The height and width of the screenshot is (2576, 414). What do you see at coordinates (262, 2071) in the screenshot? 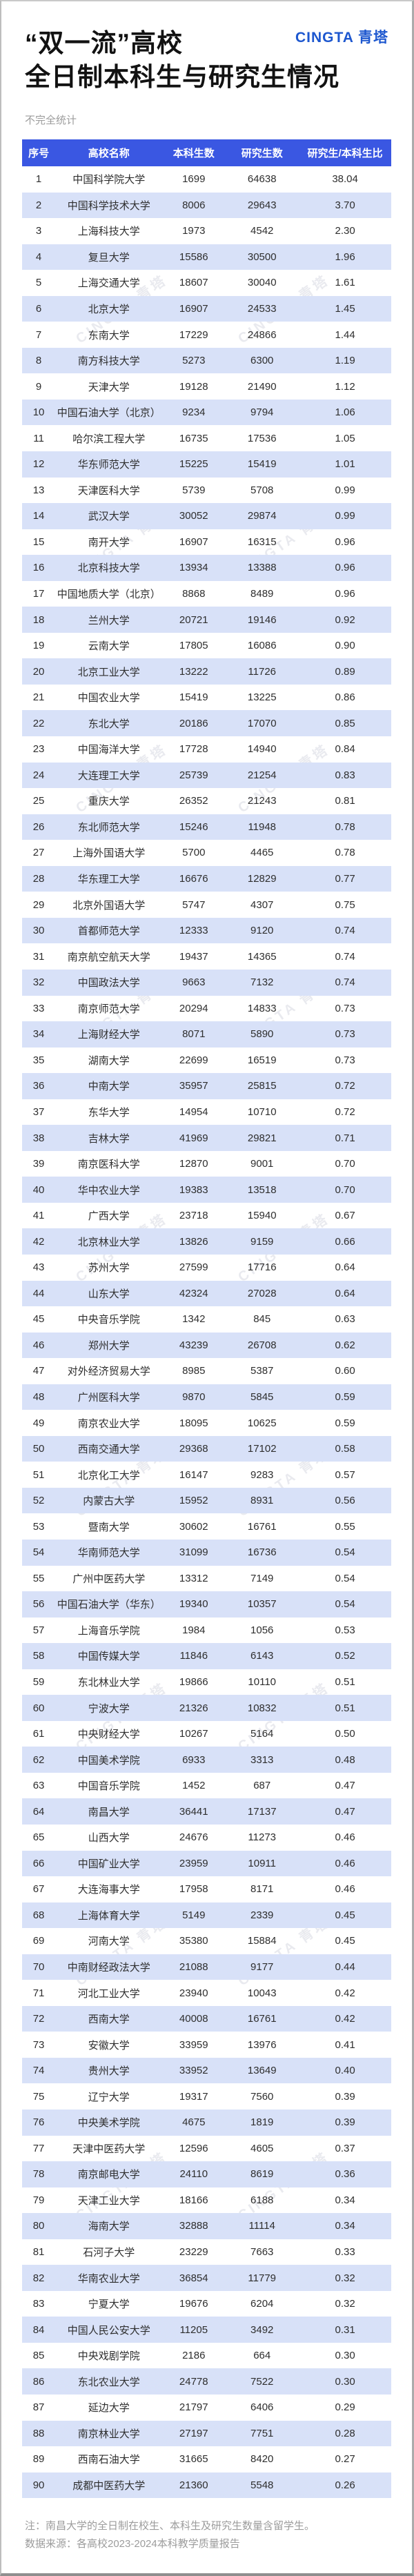
I see `grad-count: 13649` at bounding box center [262, 2071].